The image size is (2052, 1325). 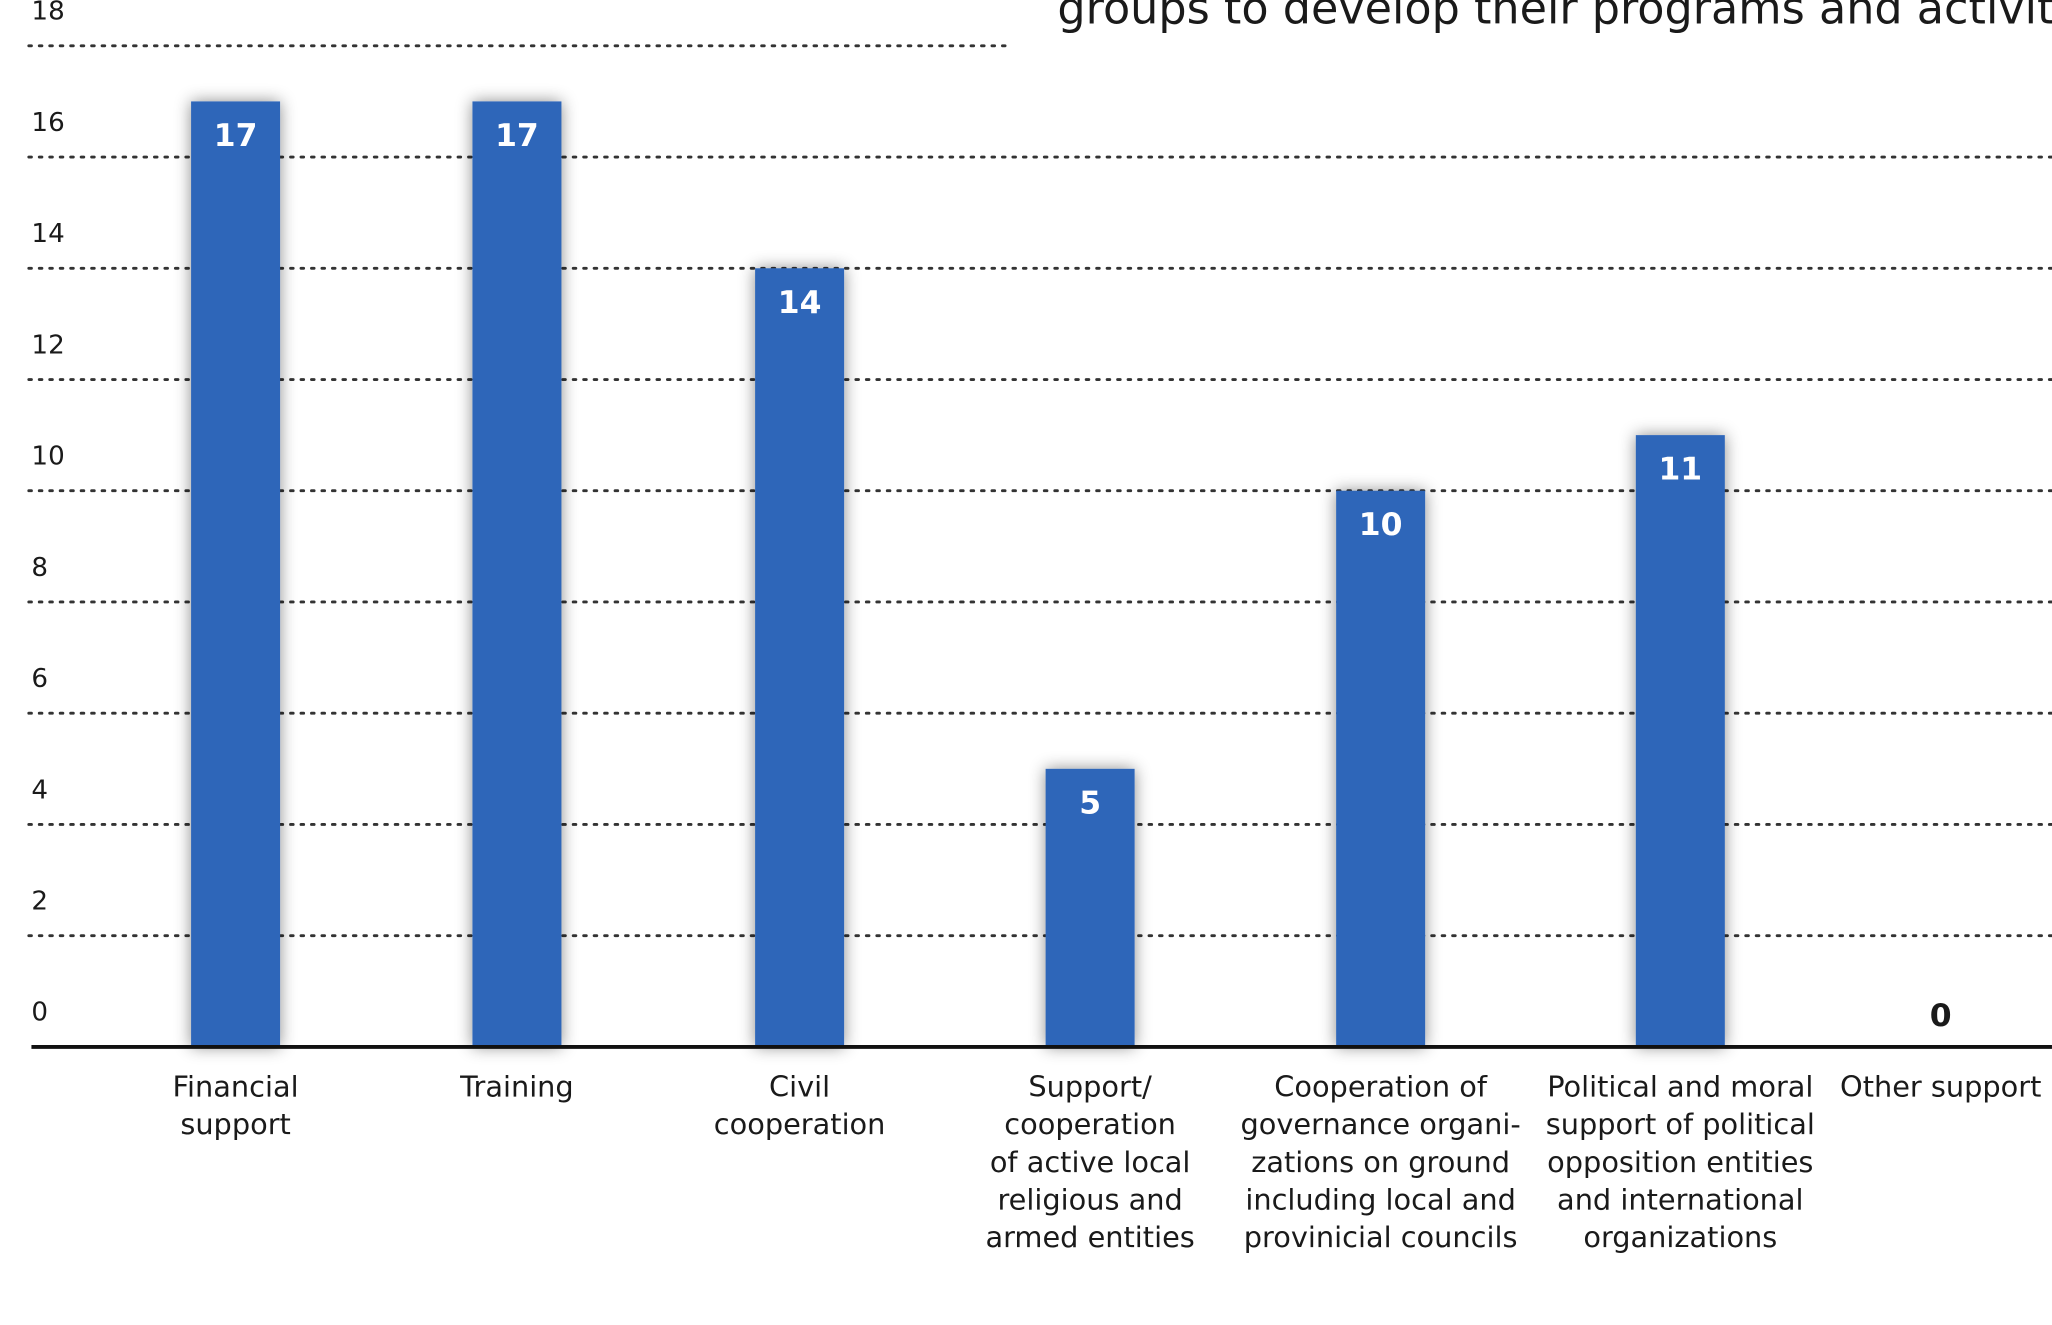 What do you see at coordinates (1381, 1124) in the screenshot?
I see `x-tick-line: governance organi-` at bounding box center [1381, 1124].